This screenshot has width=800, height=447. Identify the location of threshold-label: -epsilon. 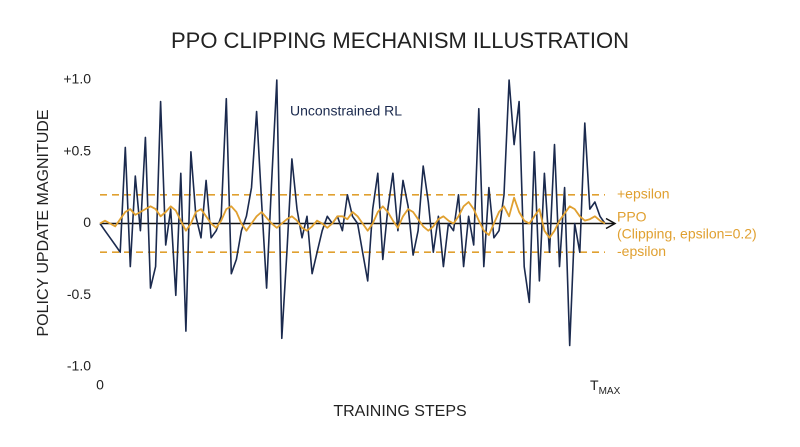
(641, 251).